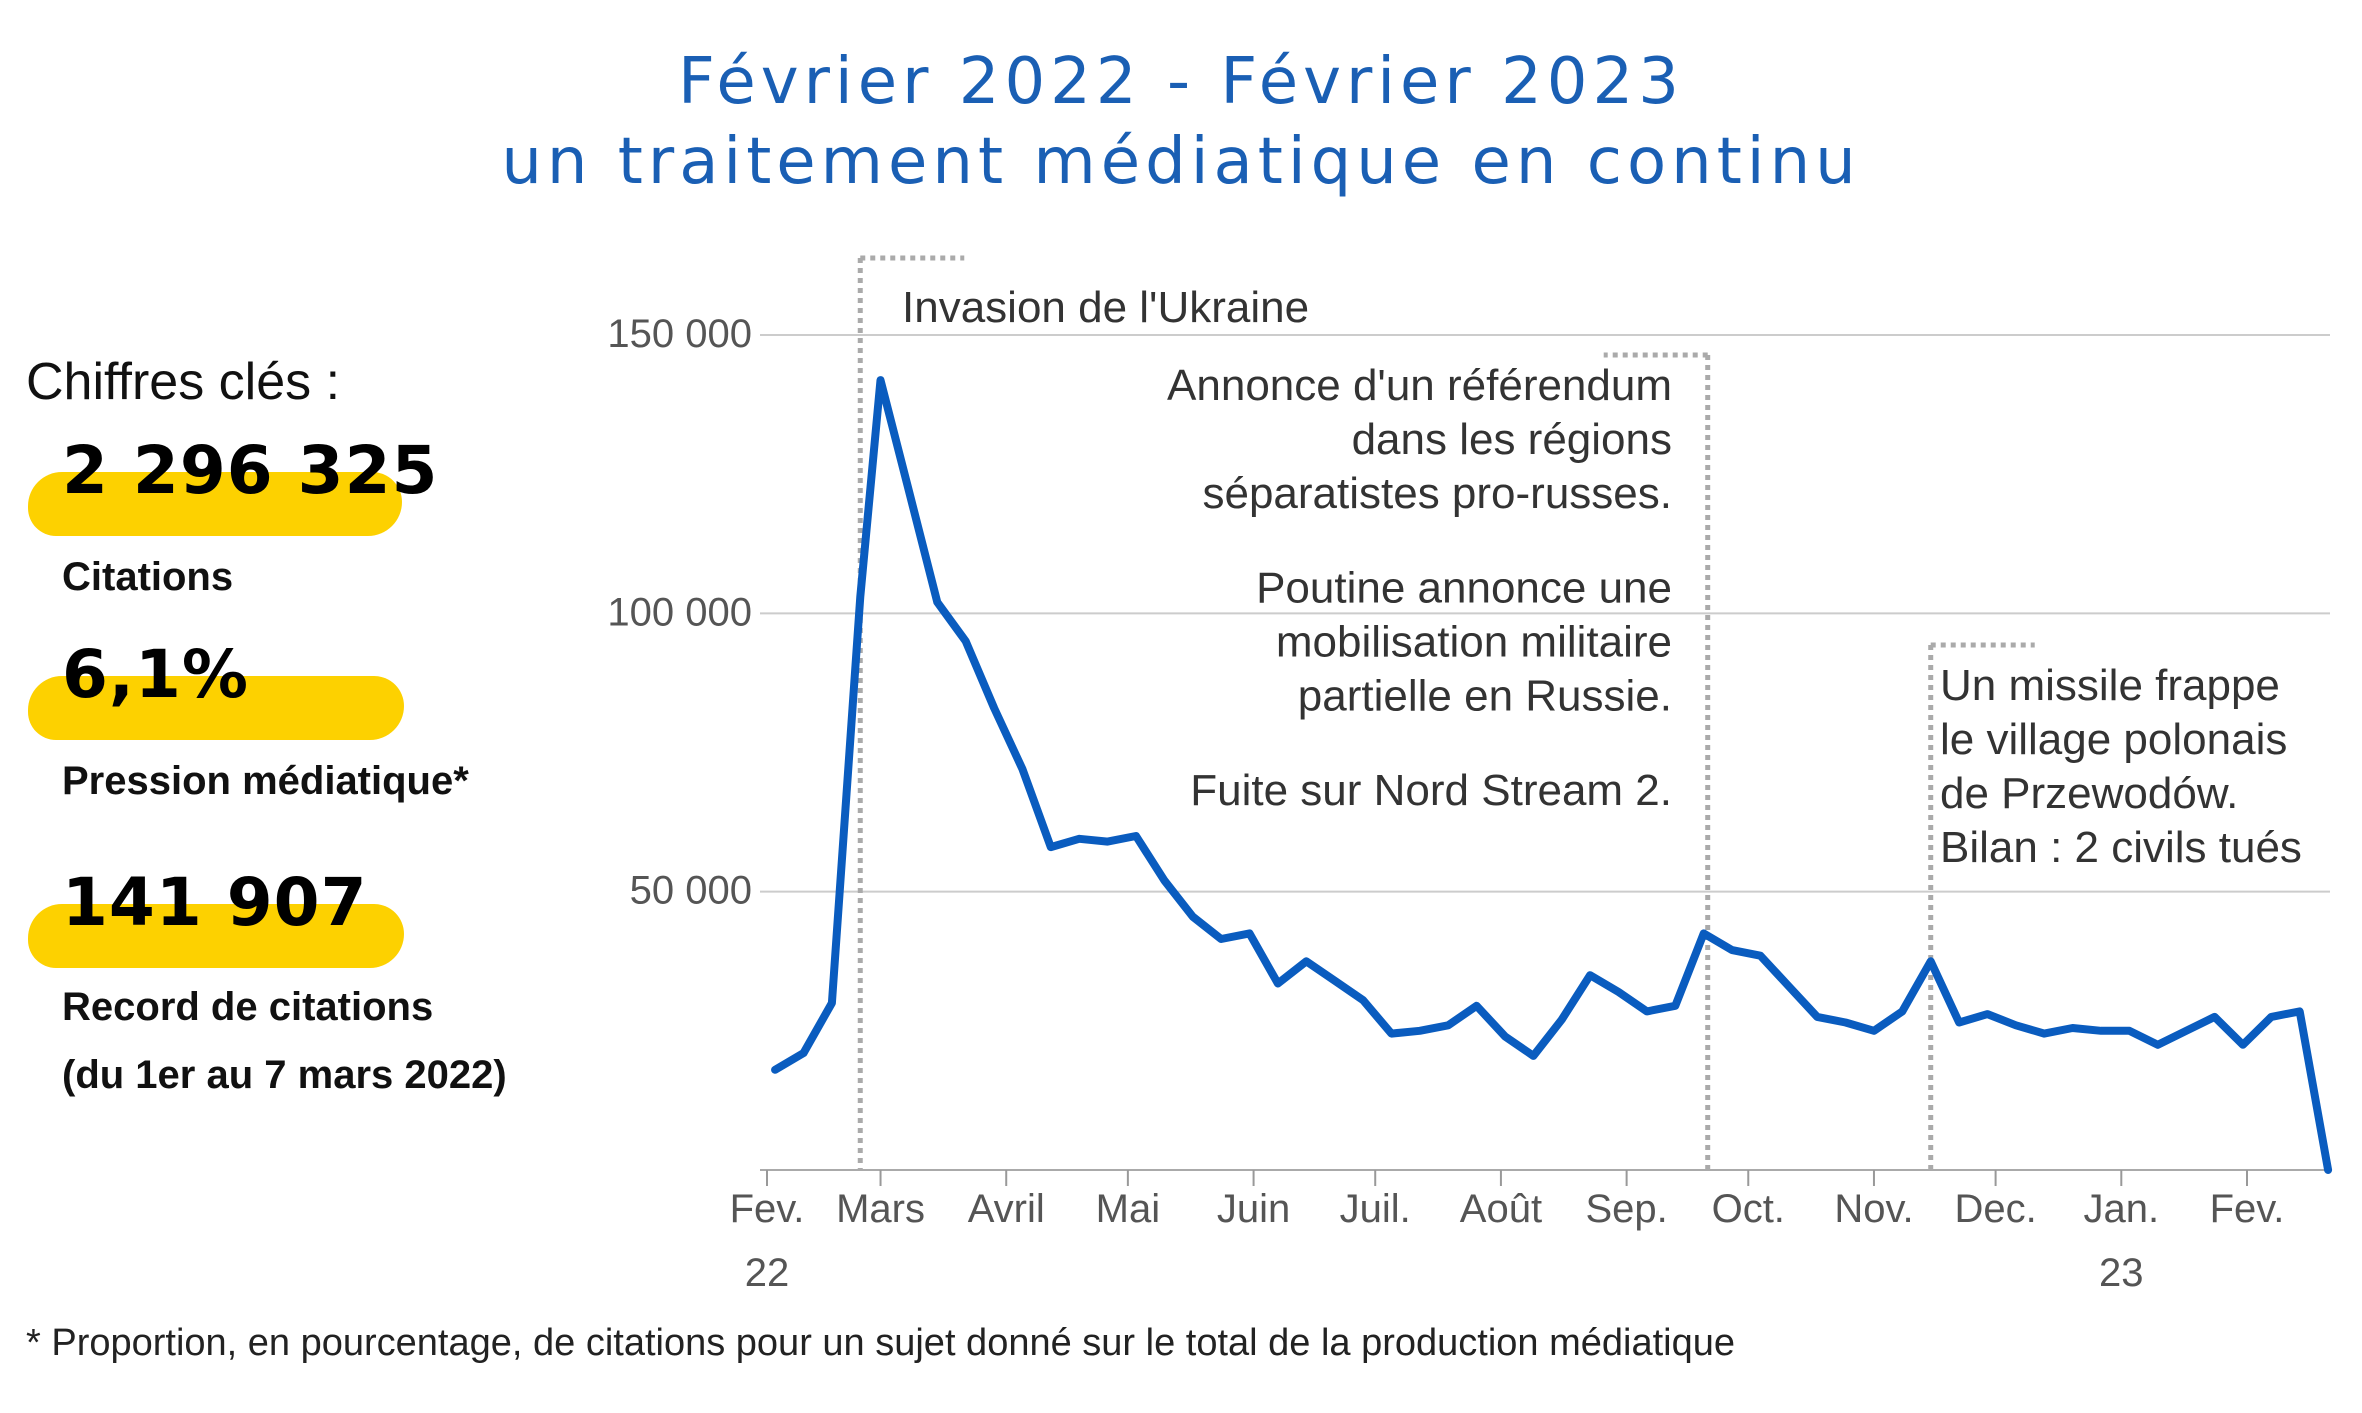  What do you see at coordinates (1375, 1209) in the screenshot?
I see `x-tick-label: Juil.` at bounding box center [1375, 1209].